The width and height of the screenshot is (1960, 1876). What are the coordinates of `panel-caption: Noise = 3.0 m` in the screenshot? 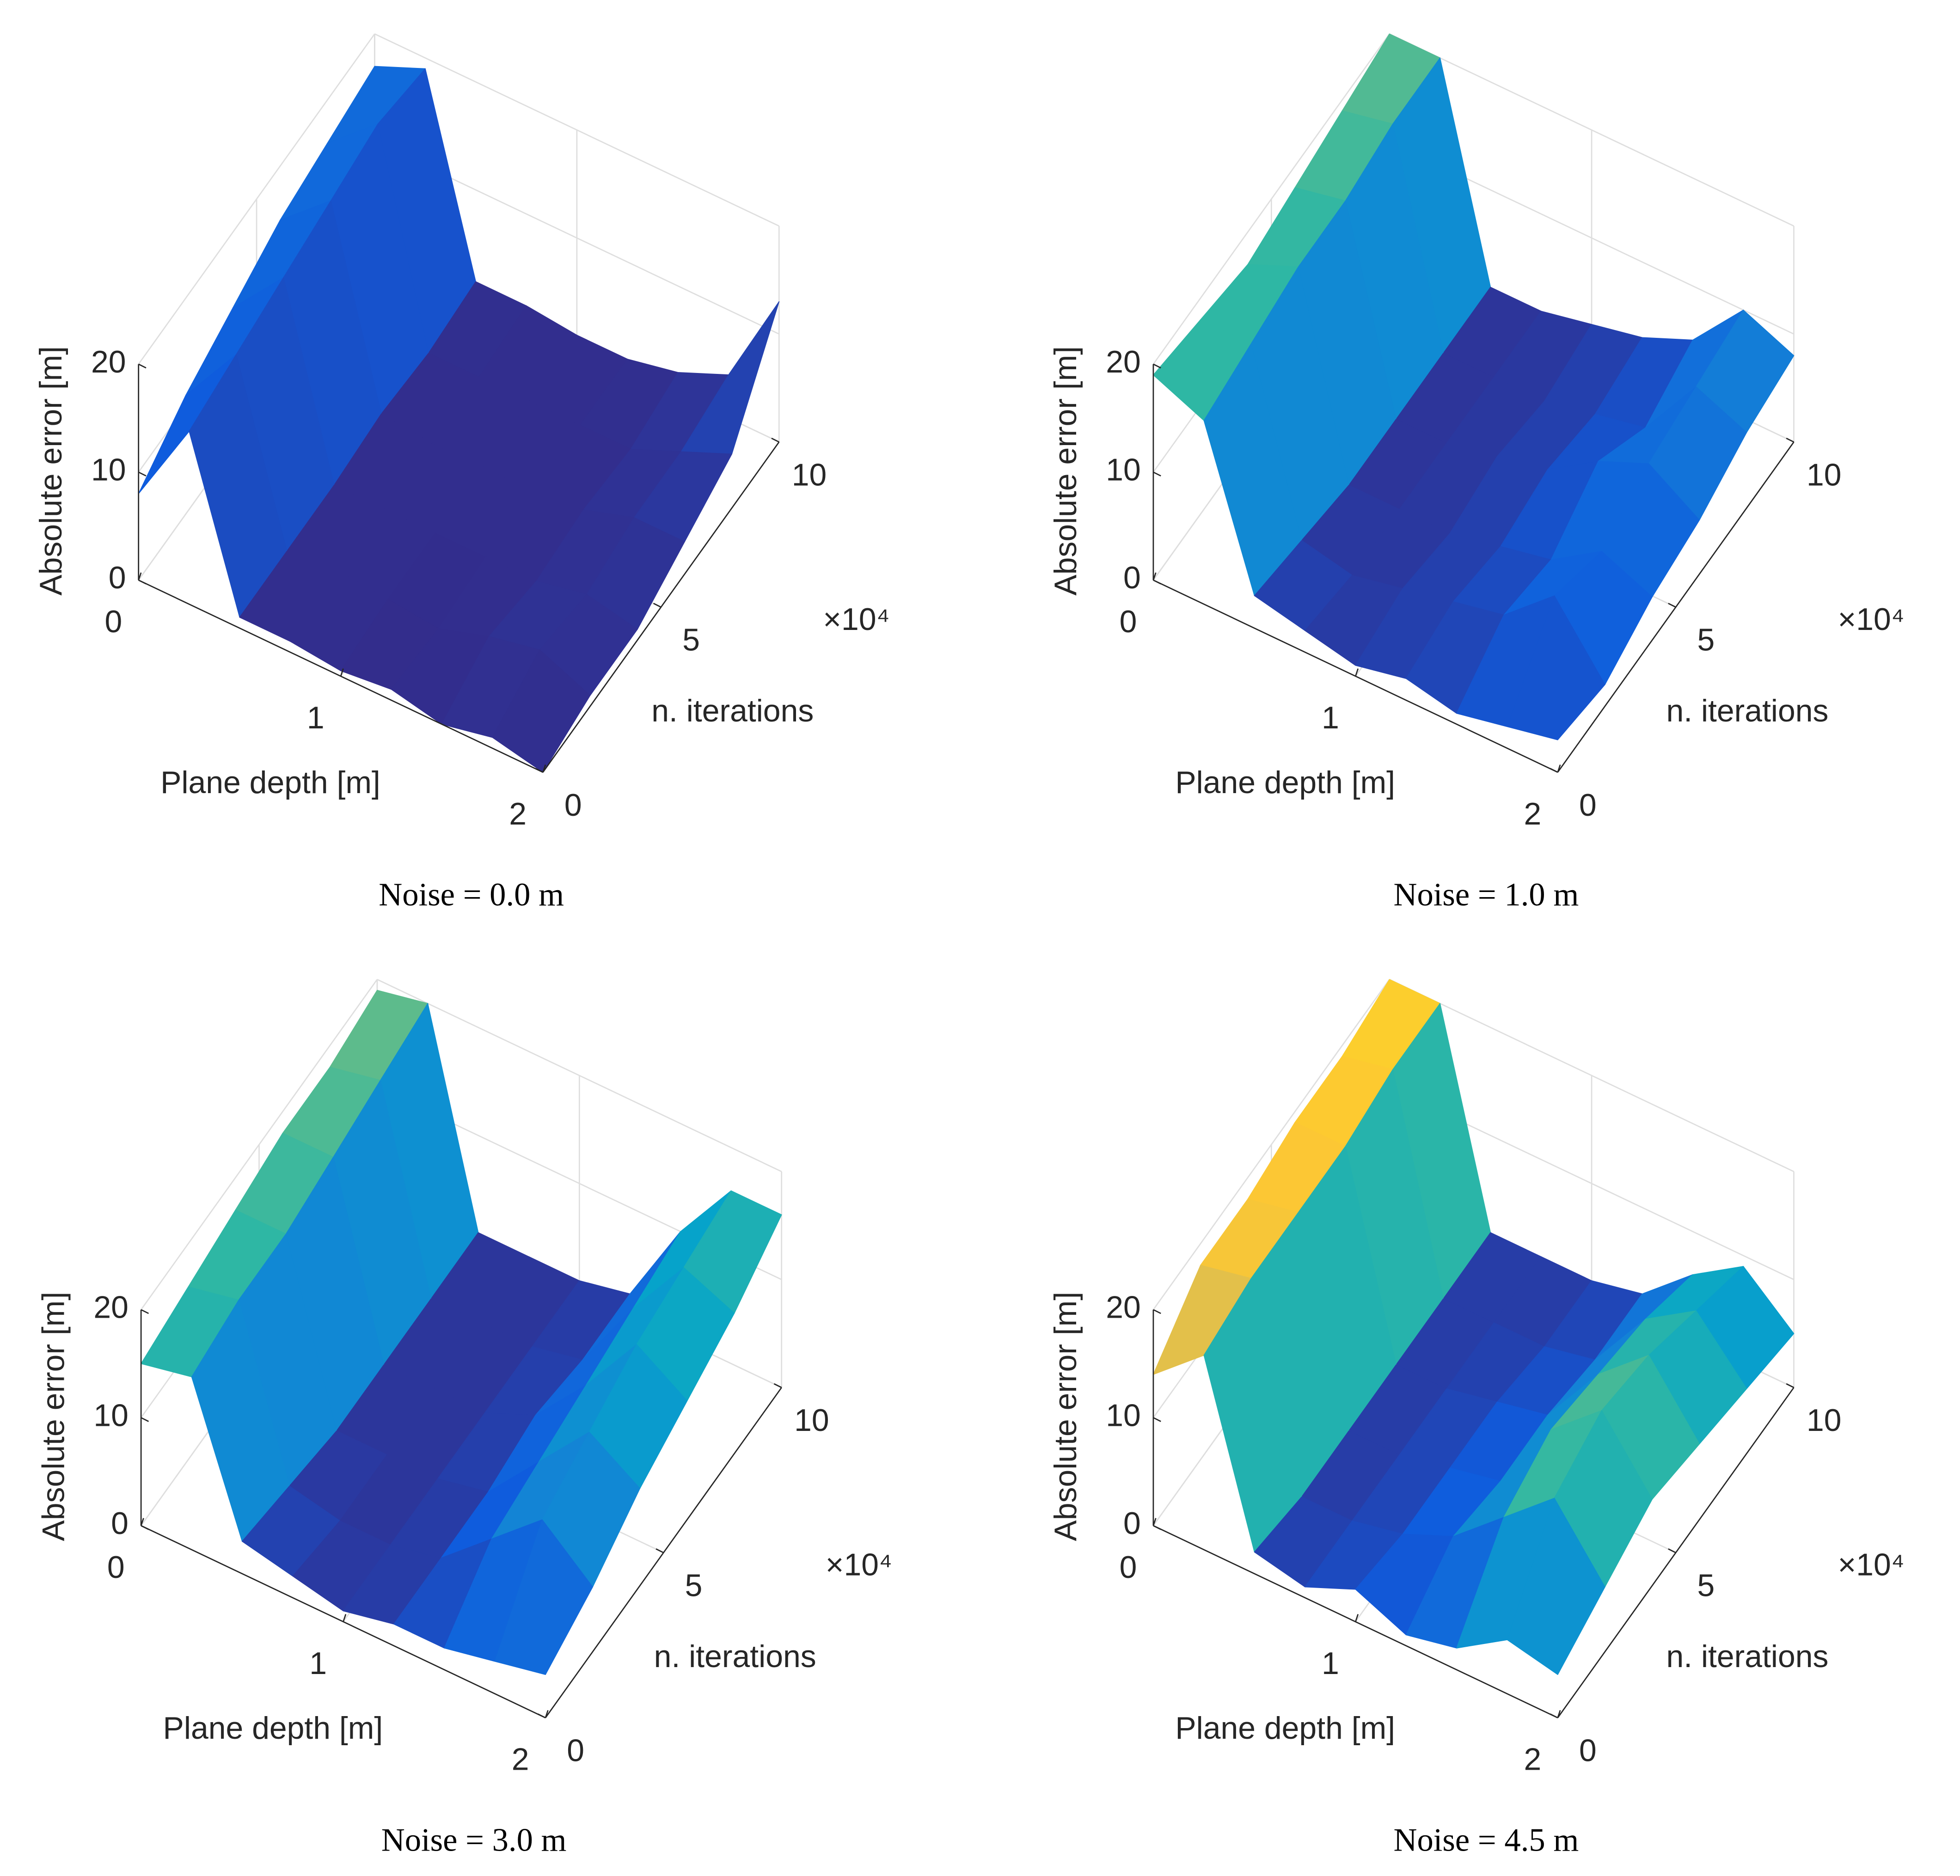 It's located at (474, 1840).